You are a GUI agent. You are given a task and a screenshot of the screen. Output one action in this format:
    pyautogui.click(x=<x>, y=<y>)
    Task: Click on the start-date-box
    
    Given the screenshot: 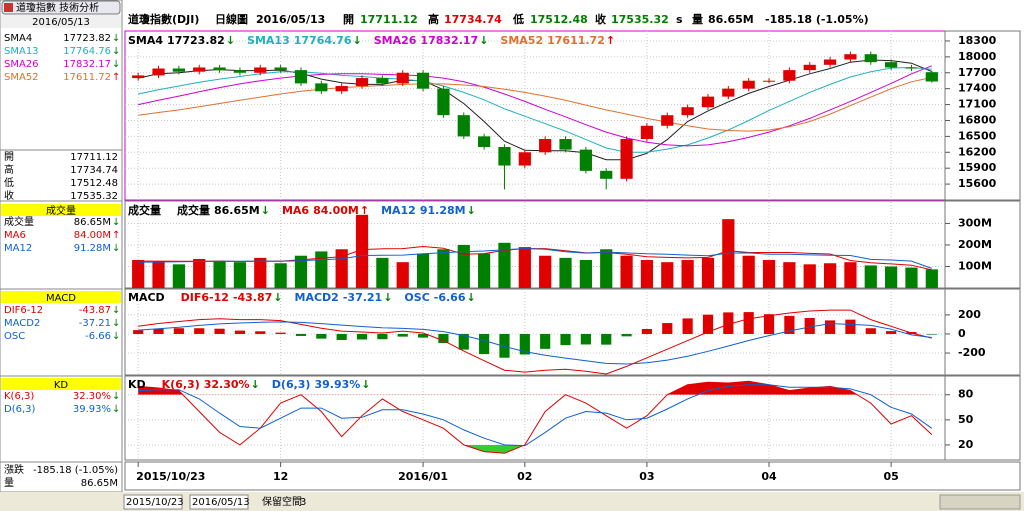 What is the action you would take?
    pyautogui.click(x=153, y=502)
    